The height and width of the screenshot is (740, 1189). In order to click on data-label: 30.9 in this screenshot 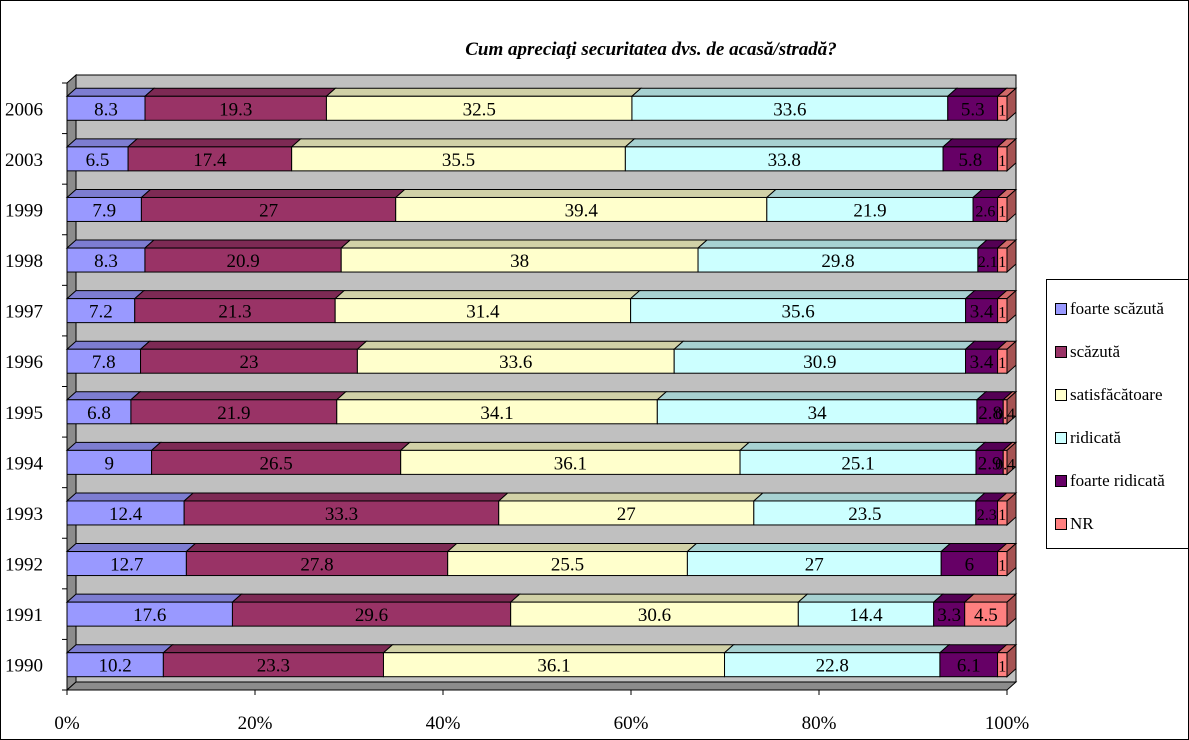, I will do `click(819, 362)`.